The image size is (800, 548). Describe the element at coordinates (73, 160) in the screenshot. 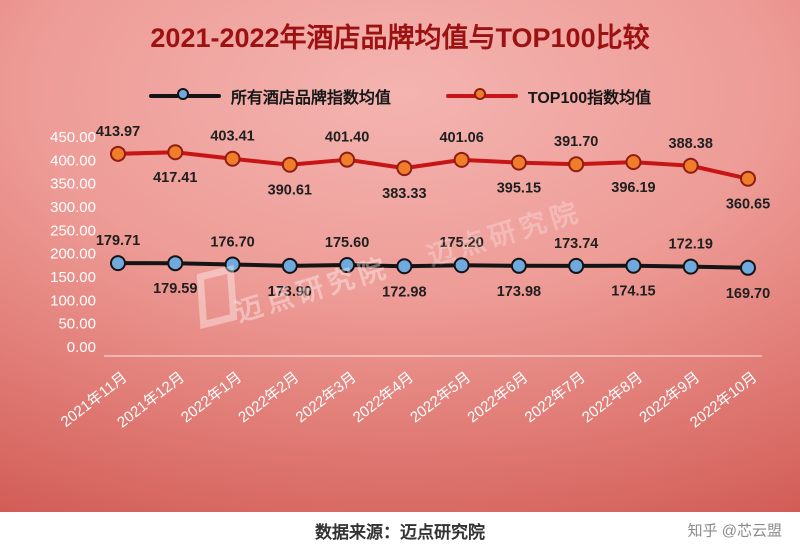

I see `y-axis-label: 400.00` at that location.